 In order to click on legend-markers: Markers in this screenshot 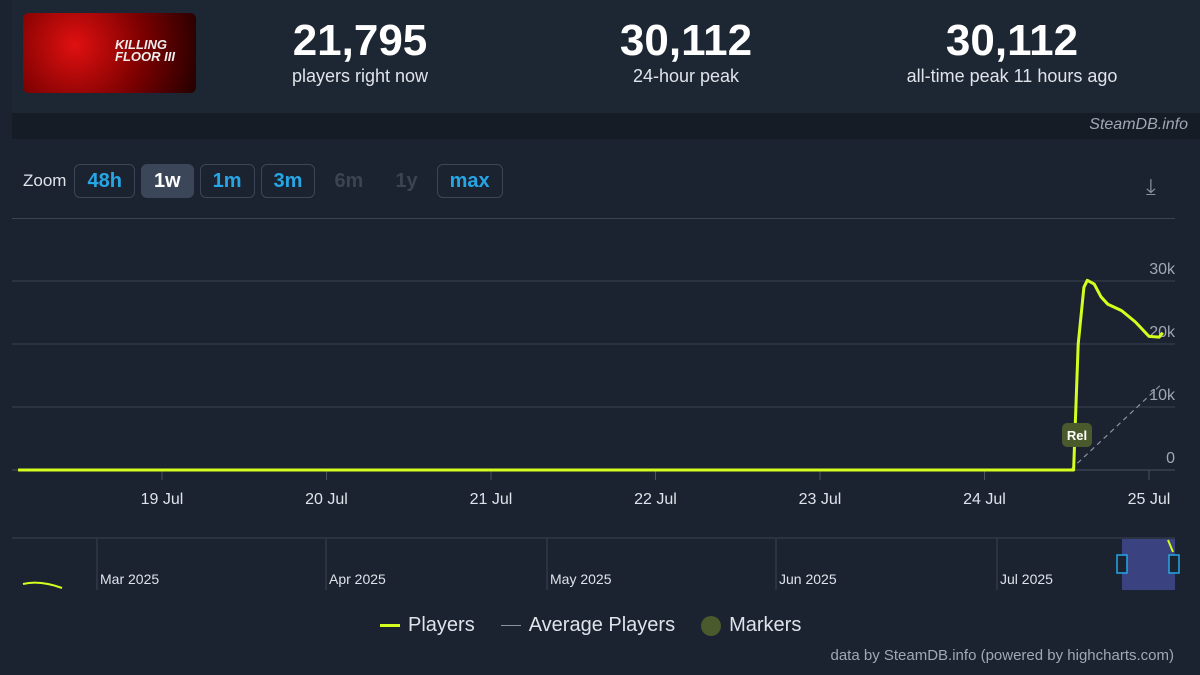, I will do `click(751, 625)`.